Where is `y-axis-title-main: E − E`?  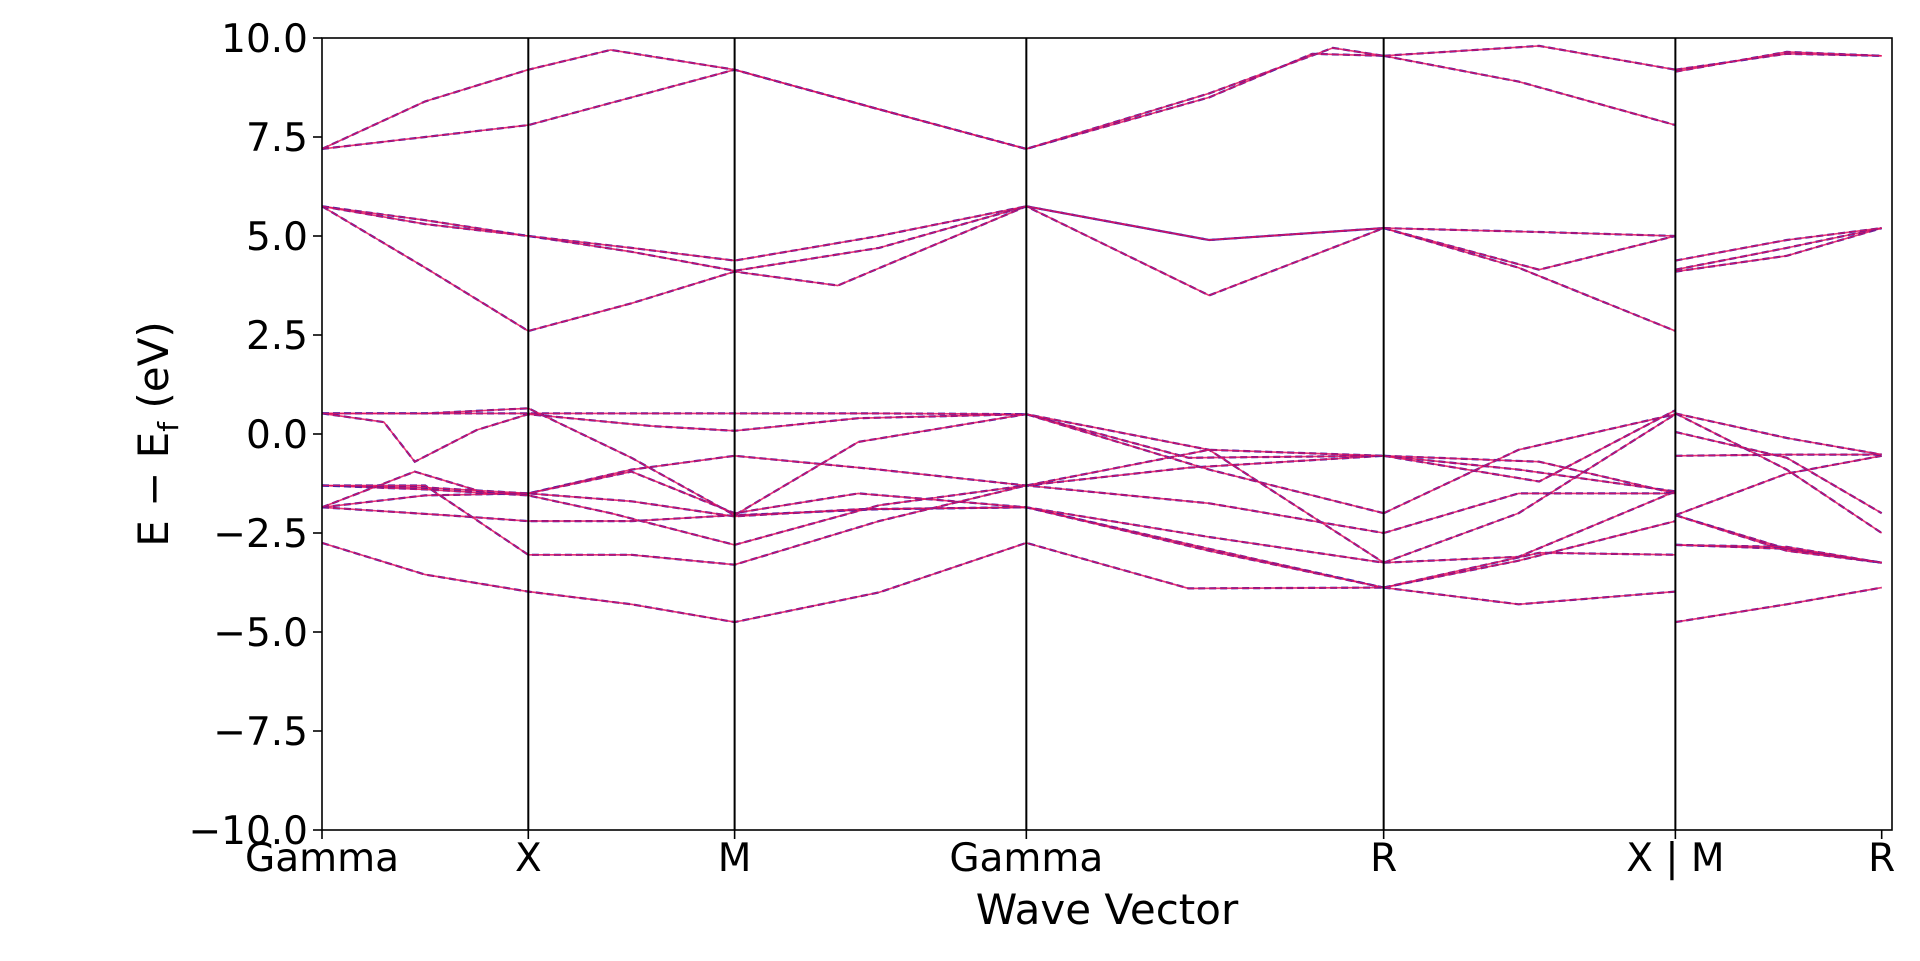
y-axis-title-main: E − E is located at coordinates (153, 489).